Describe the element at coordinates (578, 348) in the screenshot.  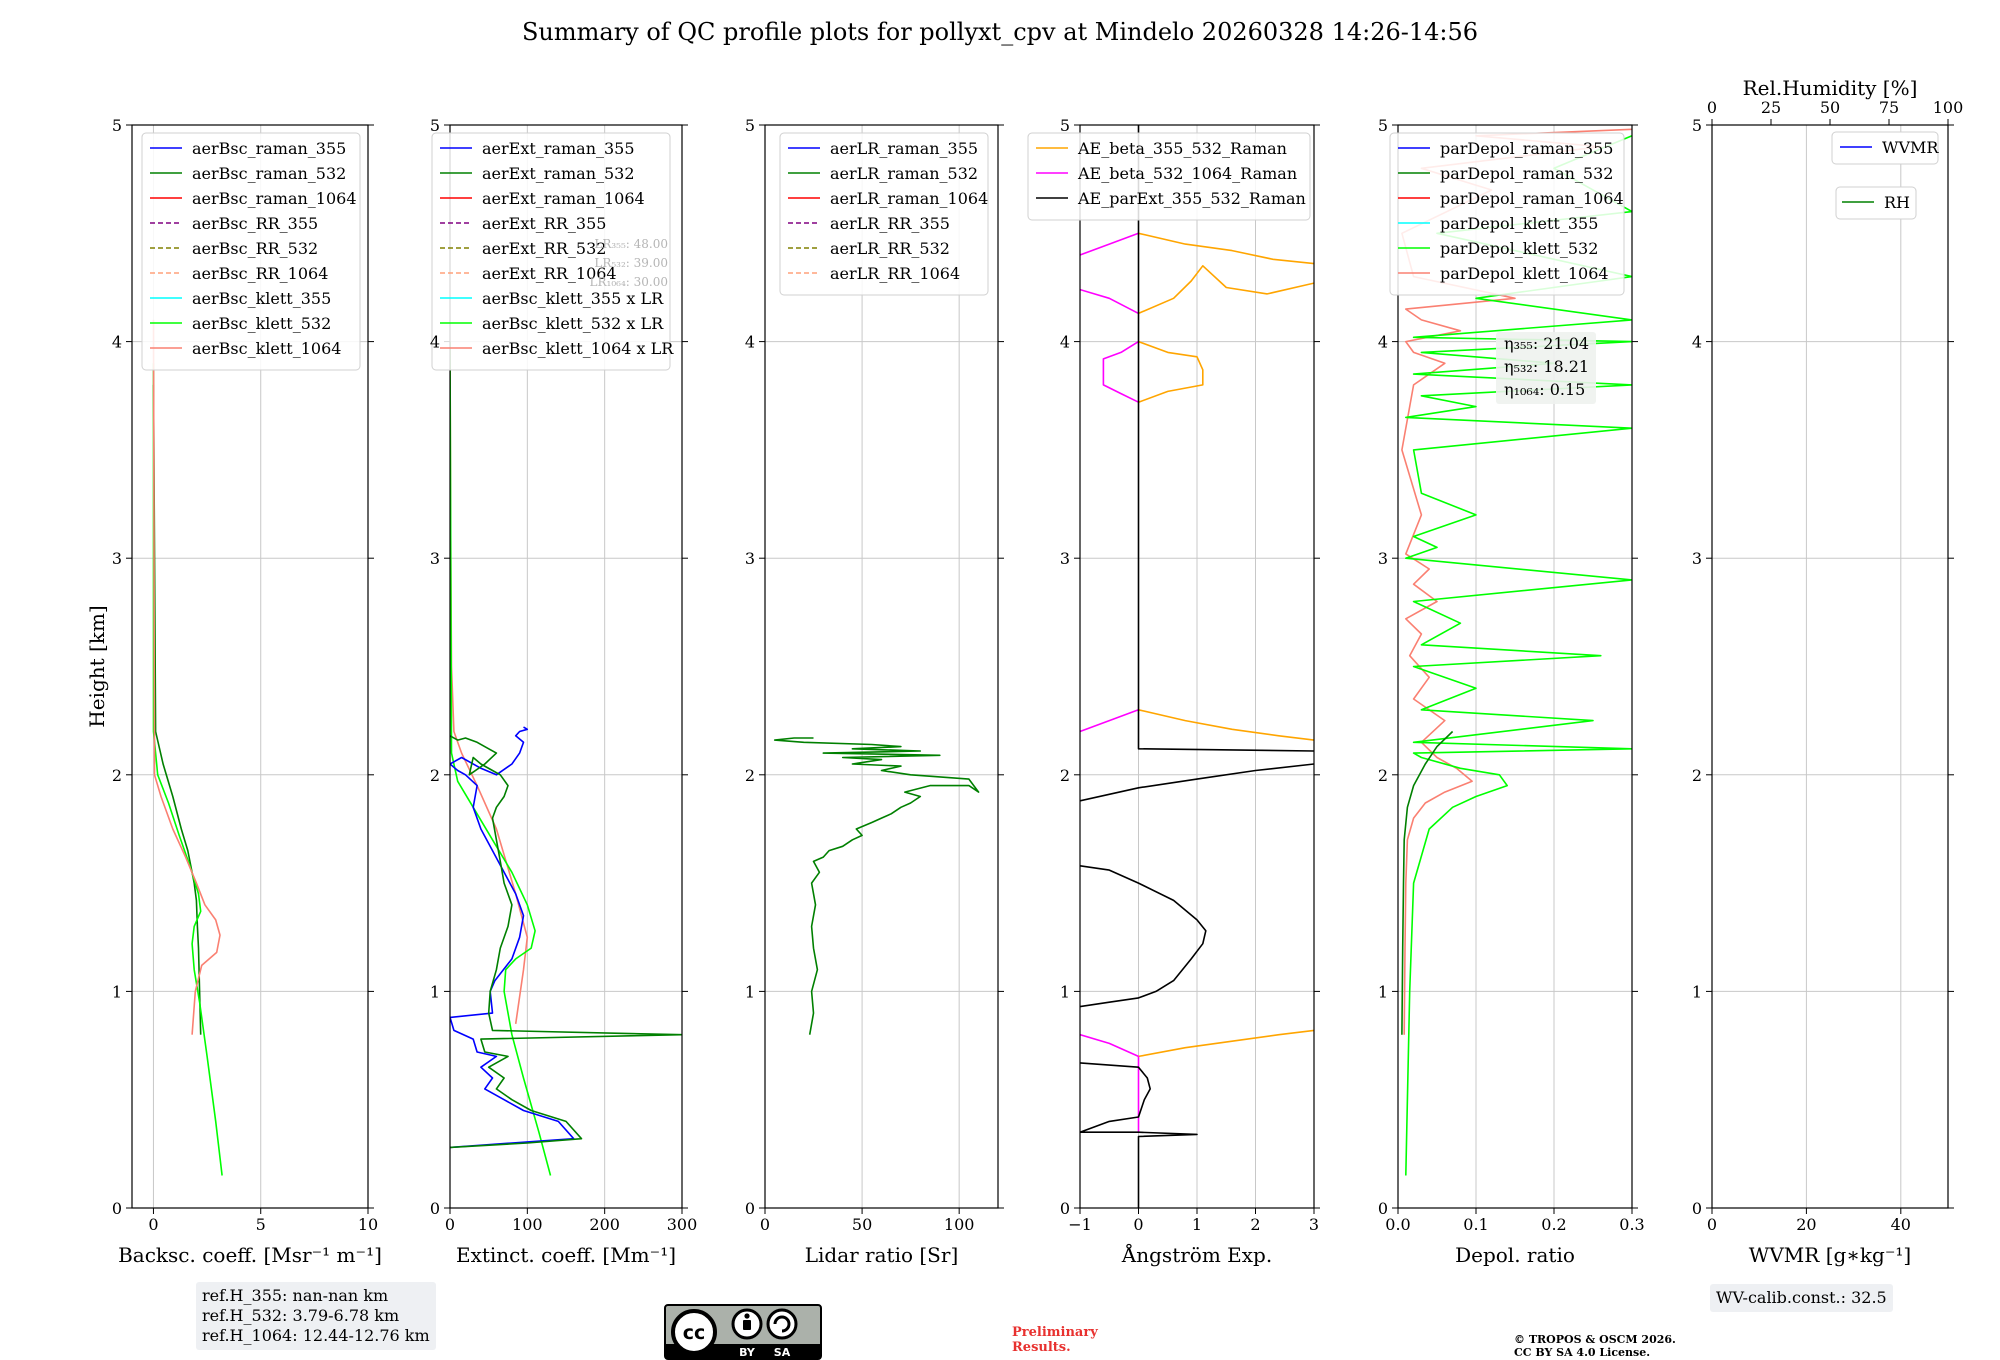
I see `legend-entry: aerBsc_klett_1064 x LR` at that location.